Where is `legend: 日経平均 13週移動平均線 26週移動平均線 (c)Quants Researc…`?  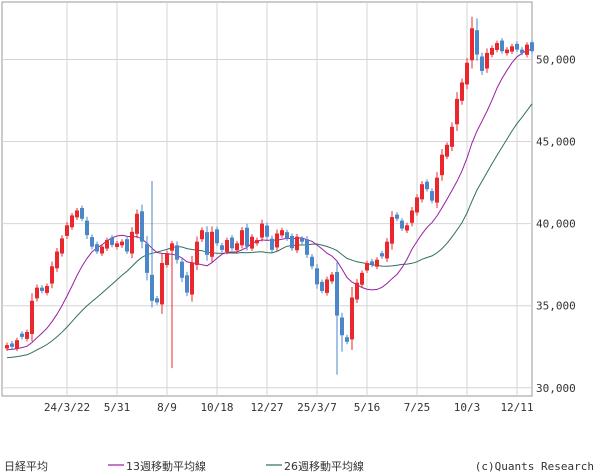
legend: 日経平均 13週移動平均線 26週移動平均線 (c)Quants Researc… is located at coordinates (299, 466).